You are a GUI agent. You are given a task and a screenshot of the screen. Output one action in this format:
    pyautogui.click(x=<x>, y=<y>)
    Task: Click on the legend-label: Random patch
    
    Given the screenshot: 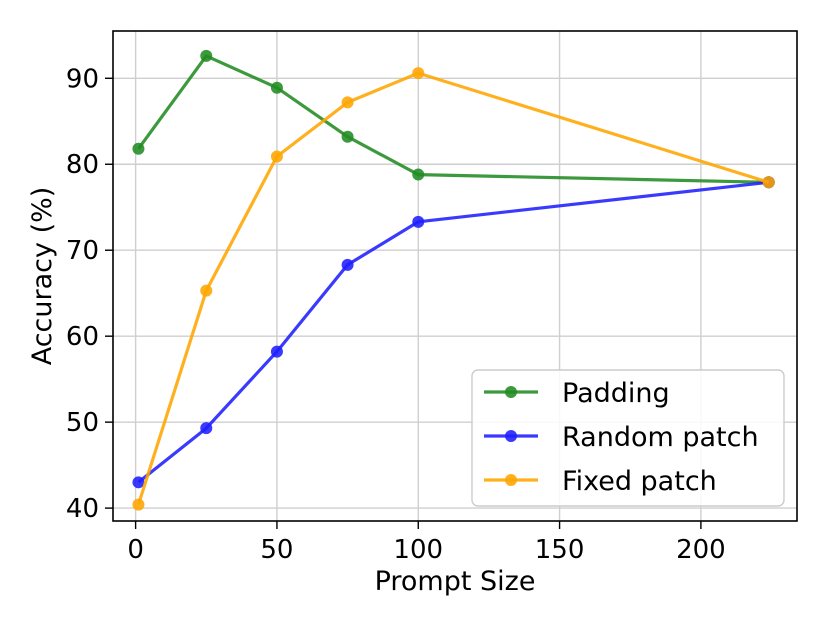 What is the action you would take?
    pyautogui.click(x=660, y=437)
    